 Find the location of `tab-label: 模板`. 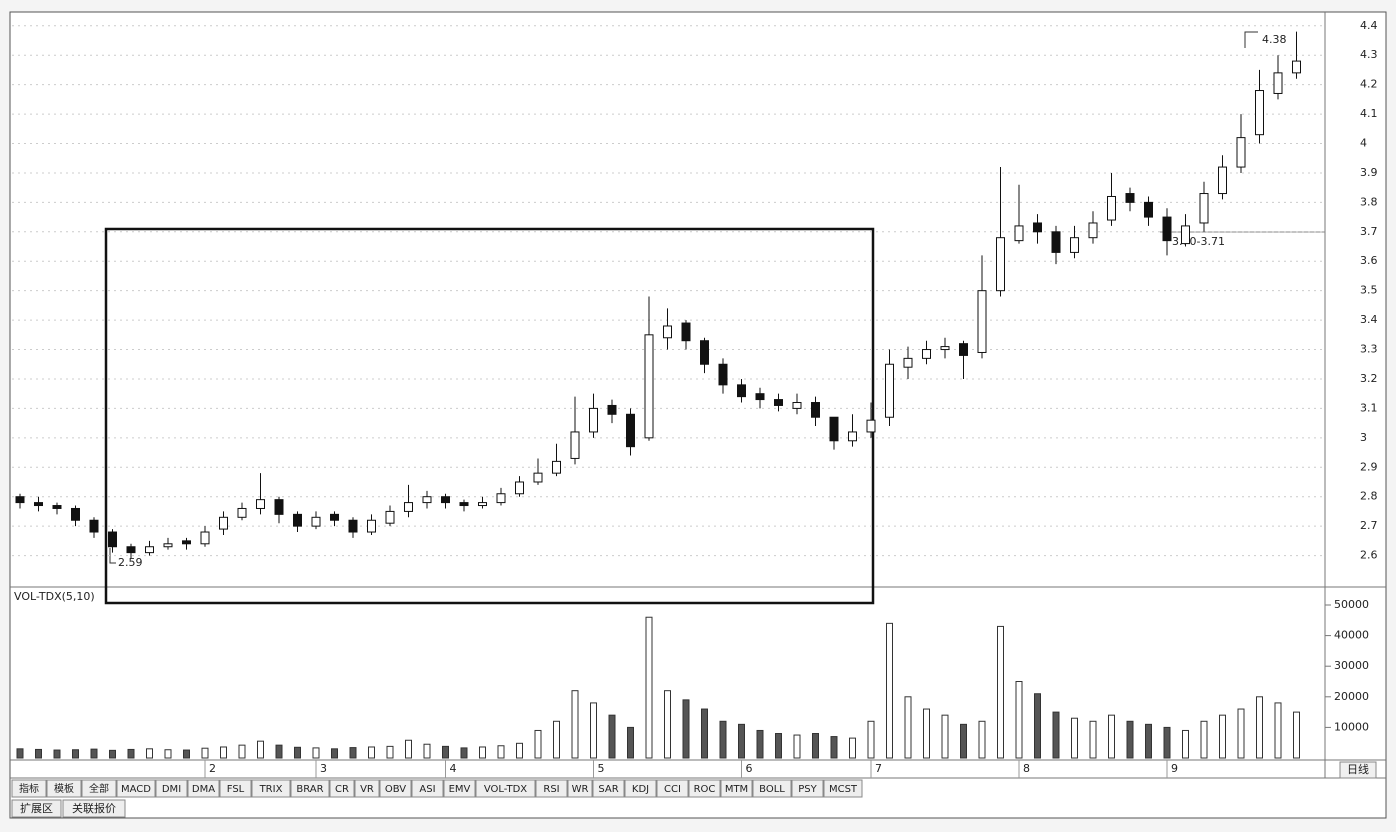

tab-label: 模板 is located at coordinates (64, 788).